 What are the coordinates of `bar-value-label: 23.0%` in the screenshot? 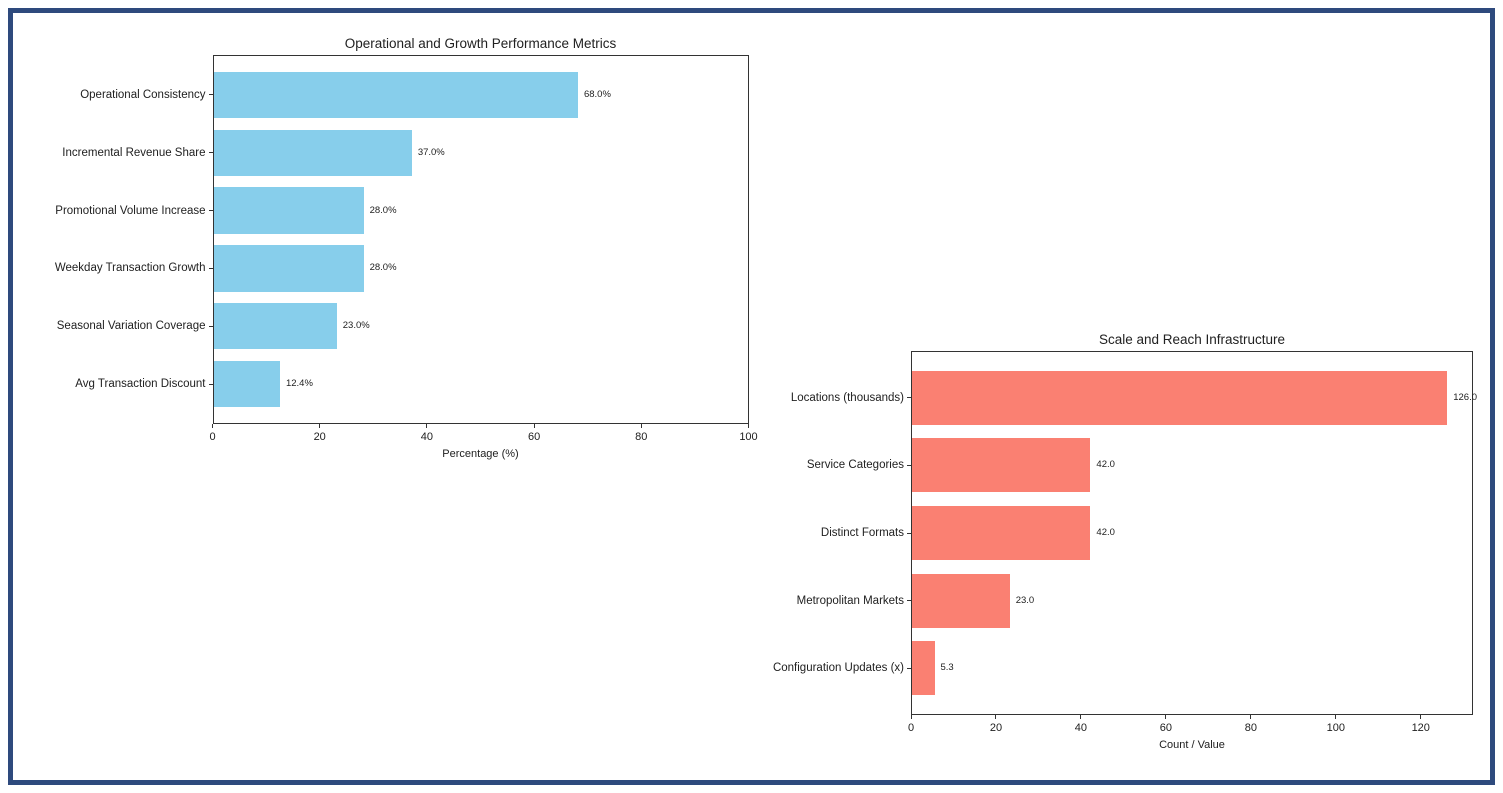 It's located at (356, 326).